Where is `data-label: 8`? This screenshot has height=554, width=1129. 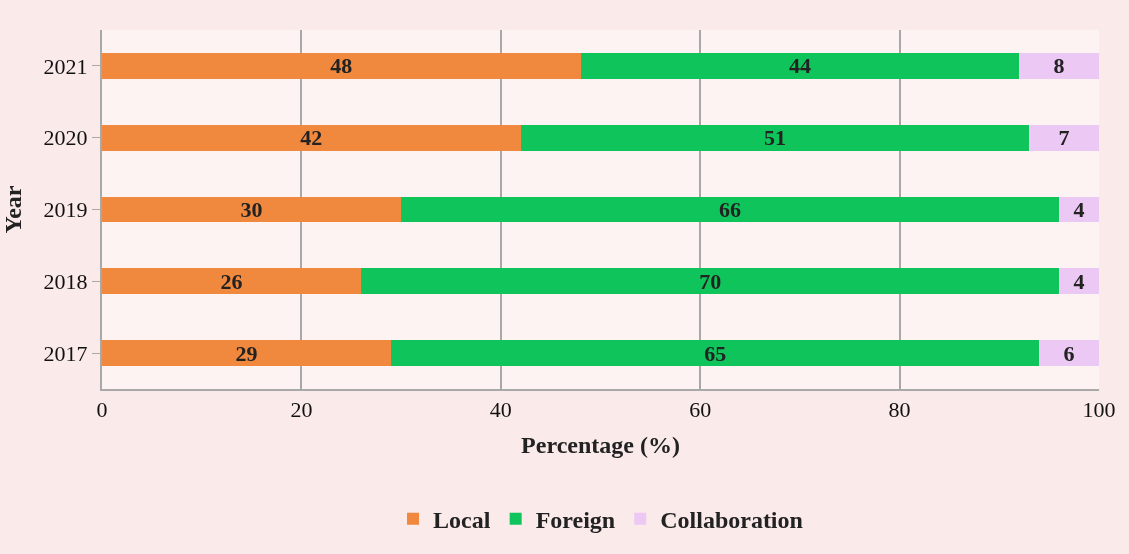 data-label: 8 is located at coordinates (1059, 66).